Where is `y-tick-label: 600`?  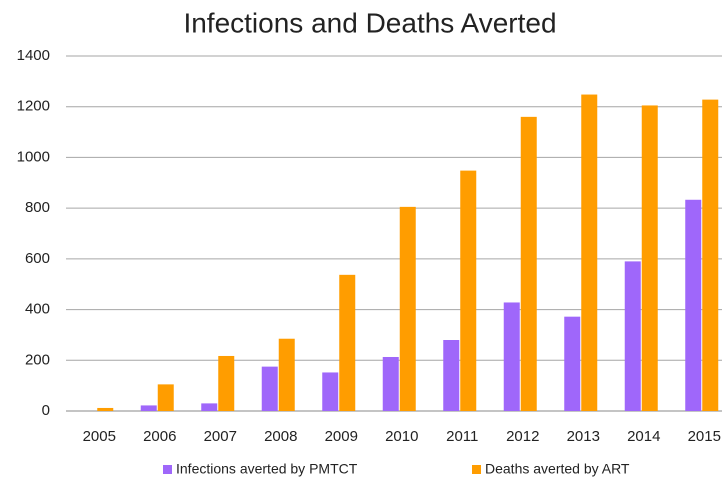
y-tick-label: 600 is located at coordinates (37, 258).